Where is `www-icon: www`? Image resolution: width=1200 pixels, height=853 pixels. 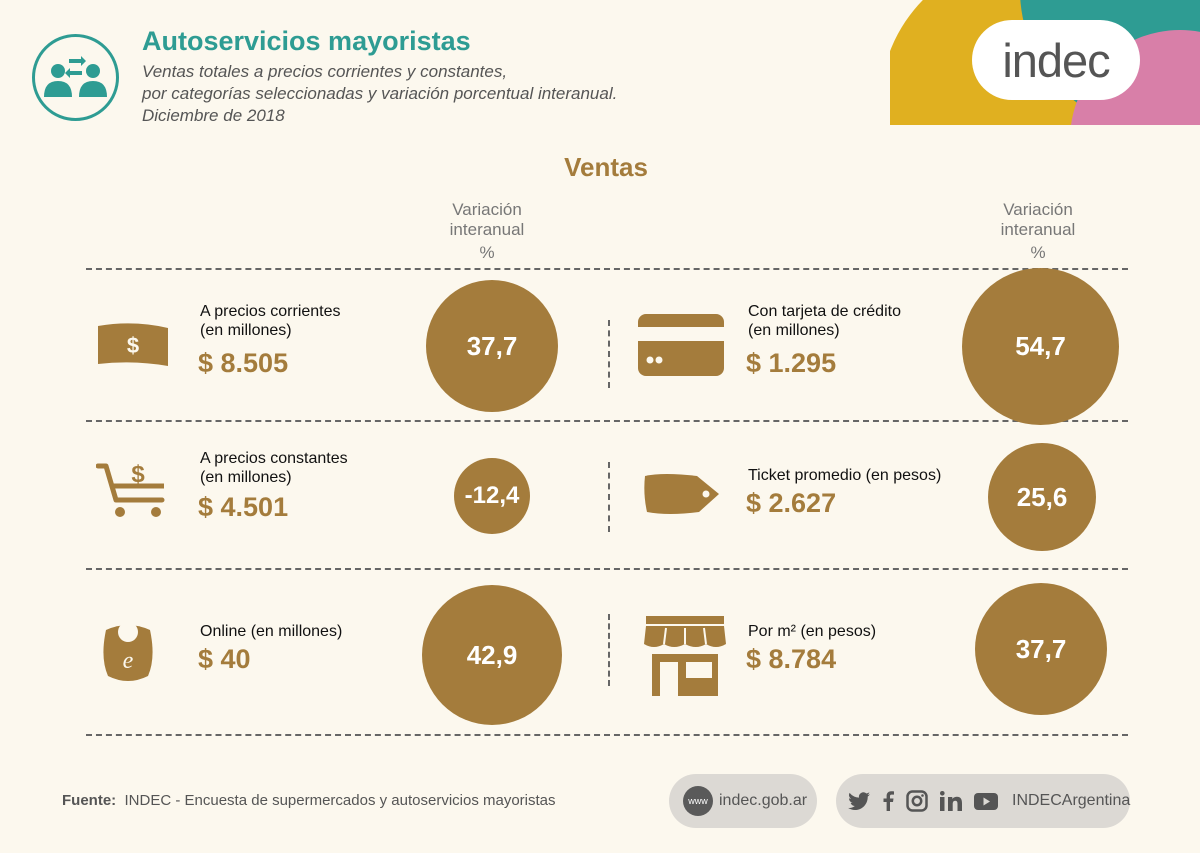 www-icon: www is located at coordinates (698, 801).